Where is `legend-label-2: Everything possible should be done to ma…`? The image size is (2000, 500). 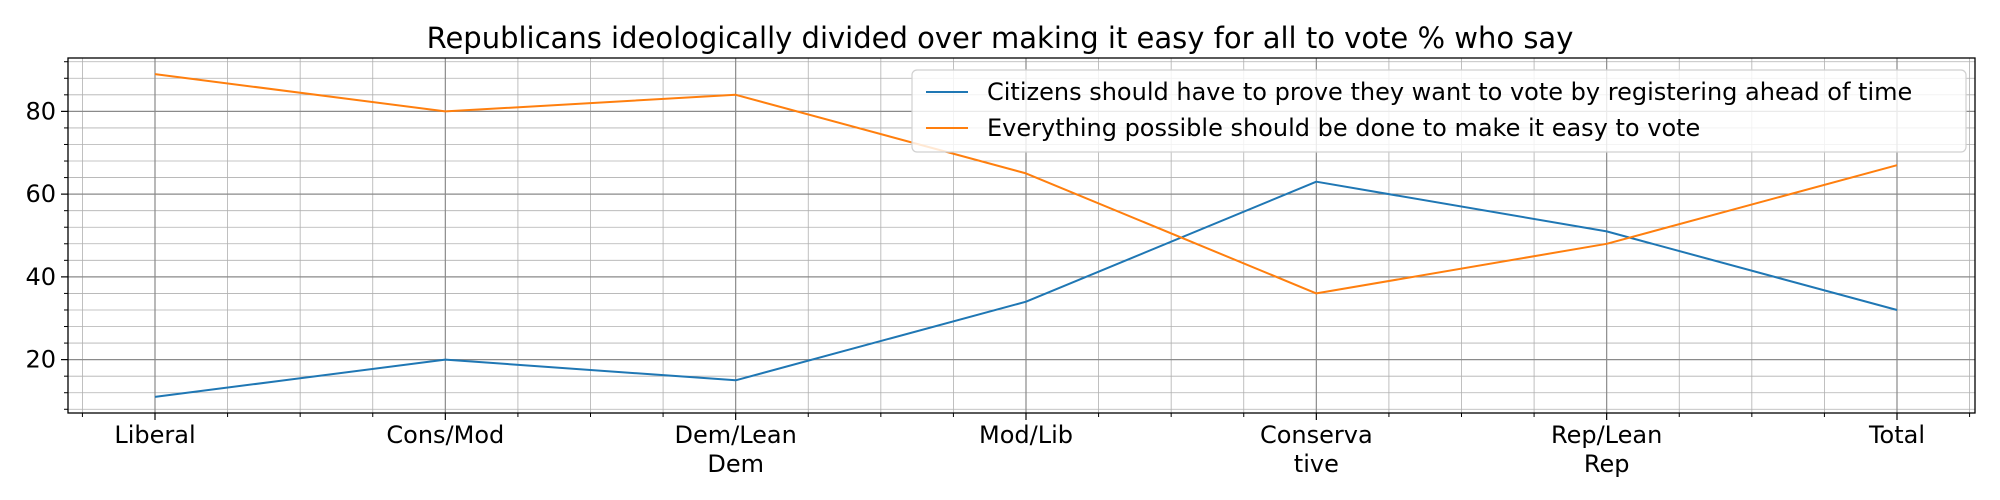
legend-label-2: Everything possible should be done to ma… is located at coordinates (1343, 128).